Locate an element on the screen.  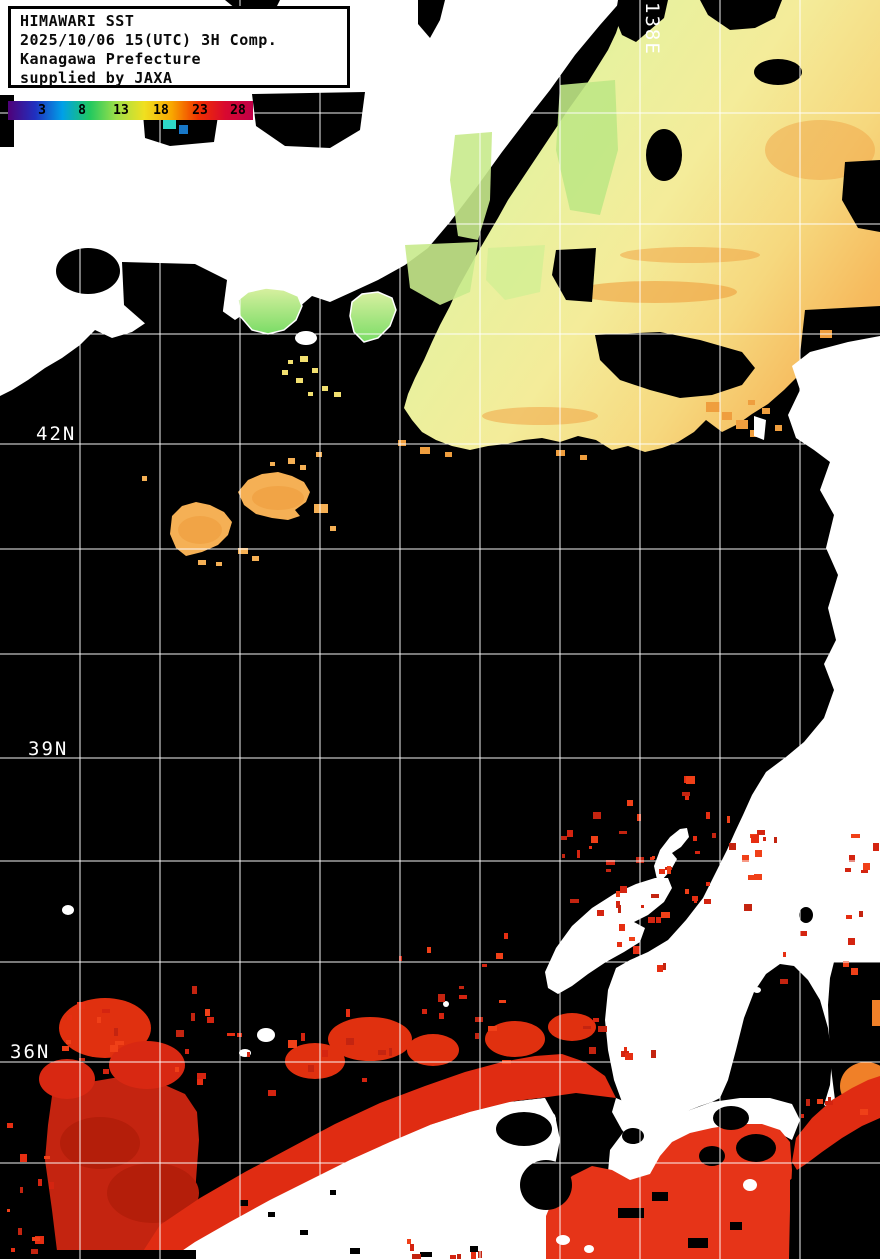
colorbar-tick: 8 is located at coordinates (82, 110).